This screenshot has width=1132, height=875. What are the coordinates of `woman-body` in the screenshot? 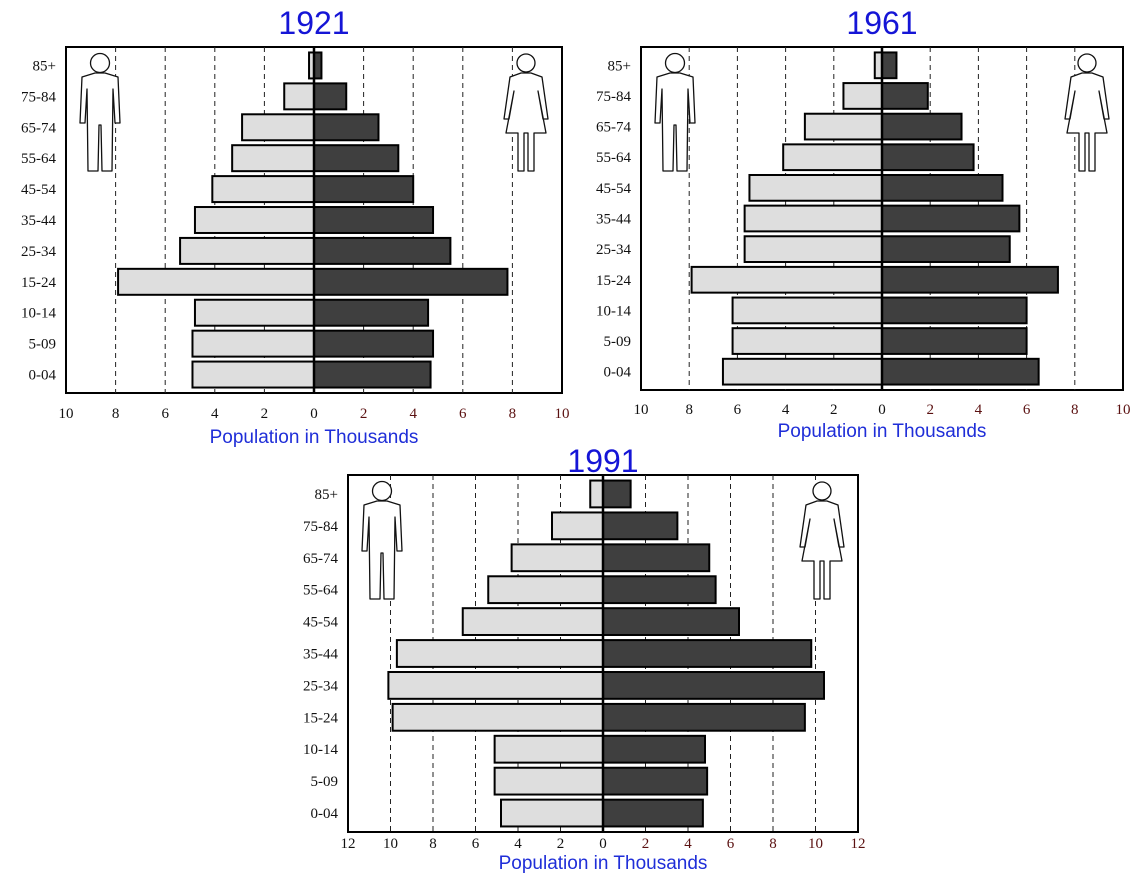 It's located at (526, 122).